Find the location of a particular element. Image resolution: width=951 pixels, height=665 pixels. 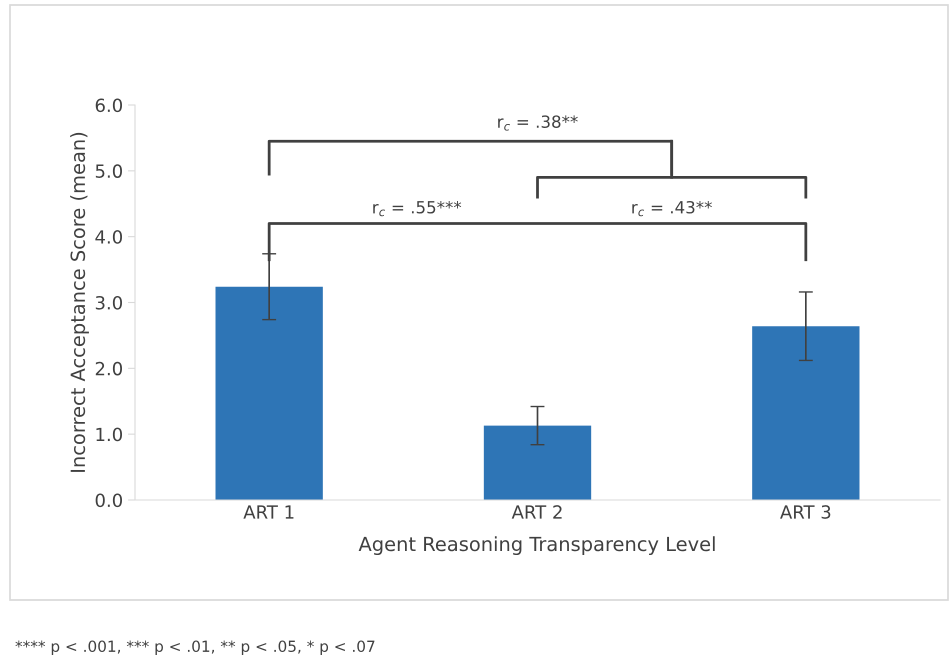

annotation: r$_{c}$ = .55*** is located at coordinates (417, 208).